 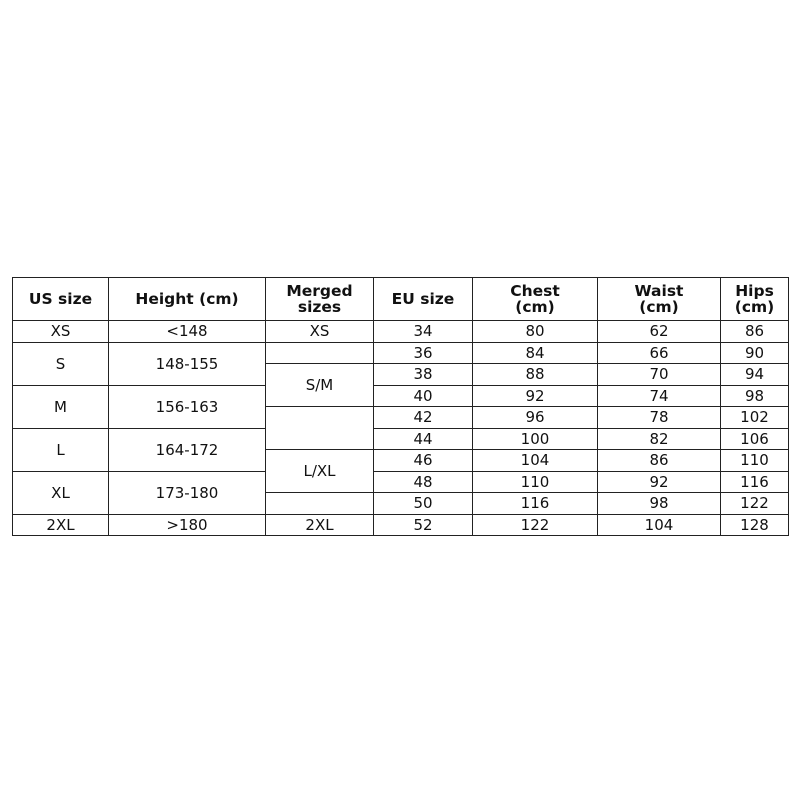 I want to click on table-row: 2XL >180 2XL 52 122 104 128, so click(x=400, y=524).